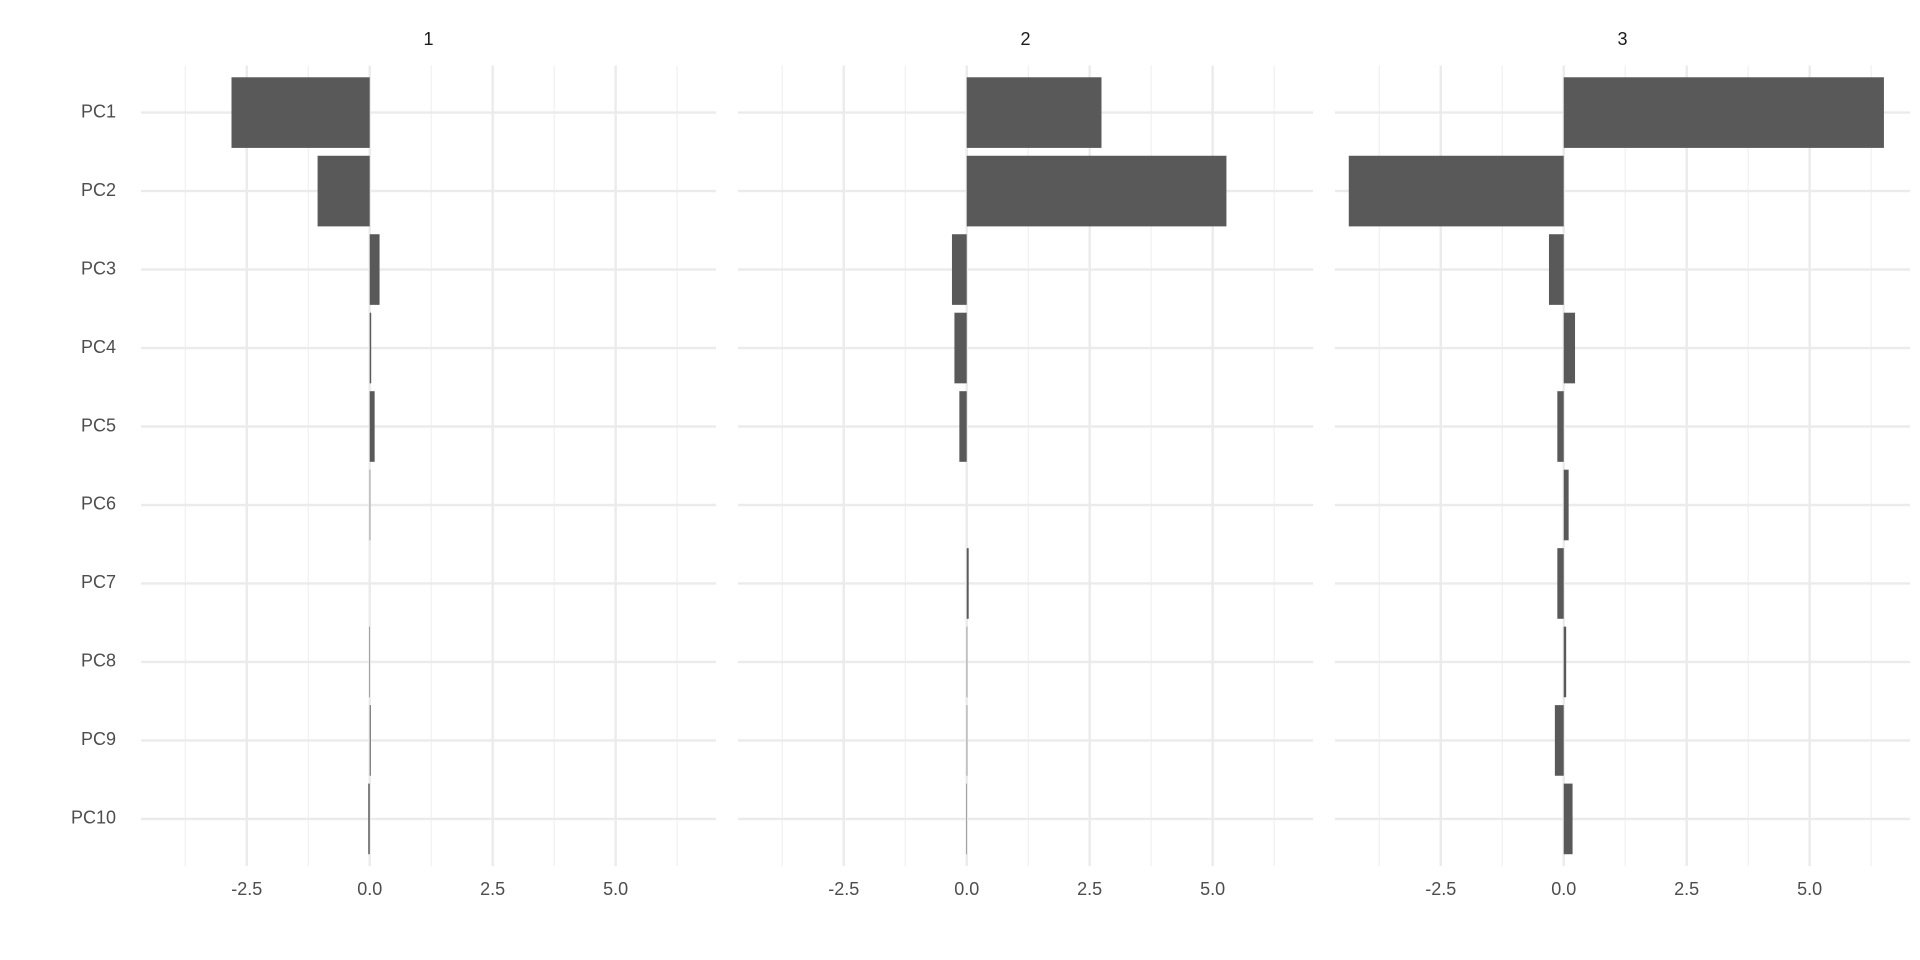 This screenshot has width=1920, height=960. I want to click on y-tick-label: PC4, so click(98, 347).